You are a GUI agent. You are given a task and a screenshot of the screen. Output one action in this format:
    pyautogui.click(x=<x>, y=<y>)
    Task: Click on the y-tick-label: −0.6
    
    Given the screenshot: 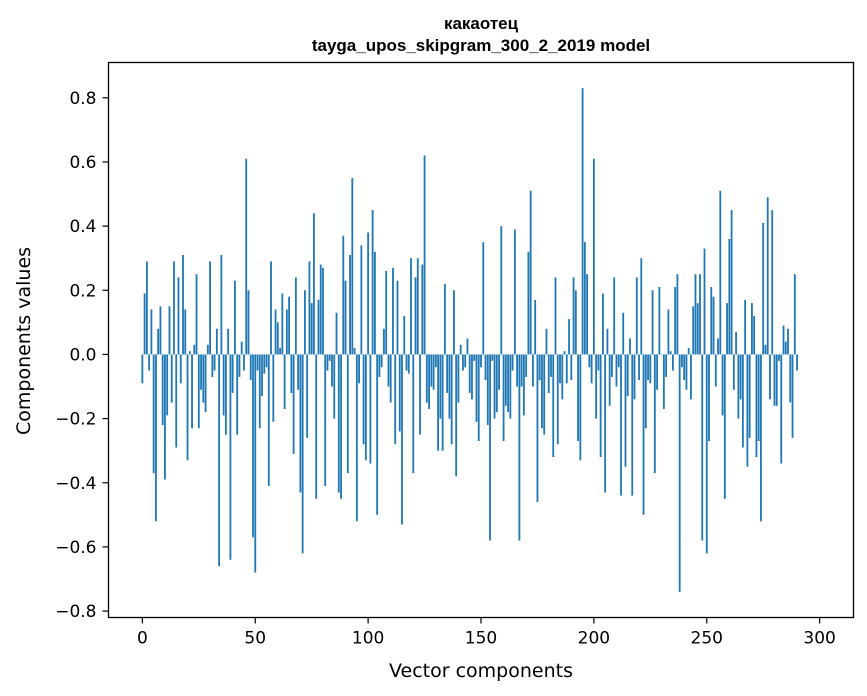 What is the action you would take?
    pyautogui.click(x=75, y=548)
    